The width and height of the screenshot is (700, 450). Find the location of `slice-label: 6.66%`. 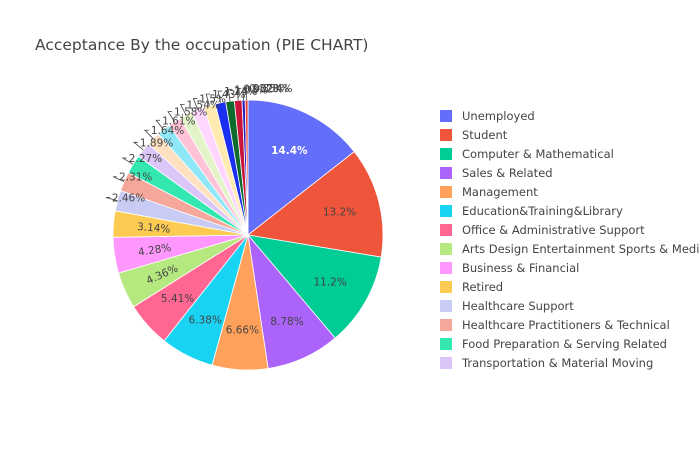

slice-label: 6.66% is located at coordinates (242, 330).